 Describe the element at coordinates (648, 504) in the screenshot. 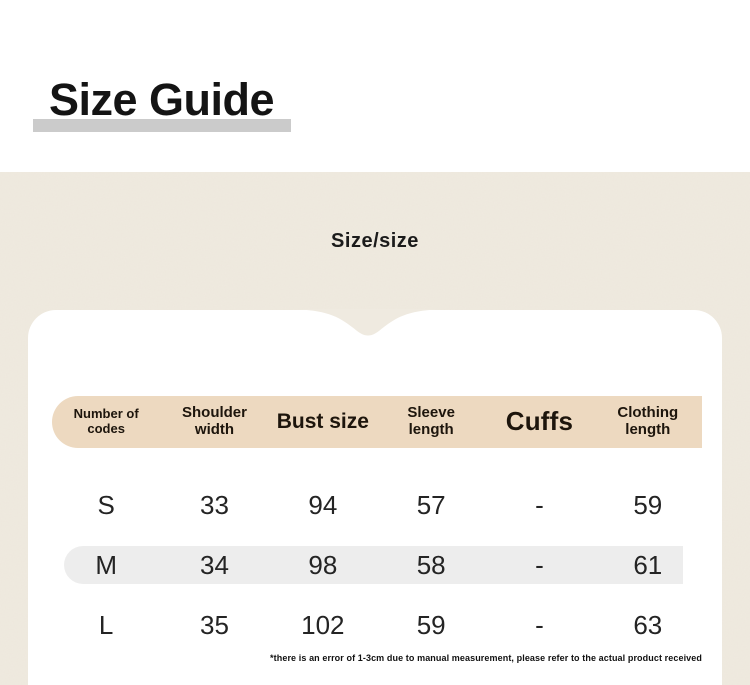

I see `clothing-length-value: 59` at that location.